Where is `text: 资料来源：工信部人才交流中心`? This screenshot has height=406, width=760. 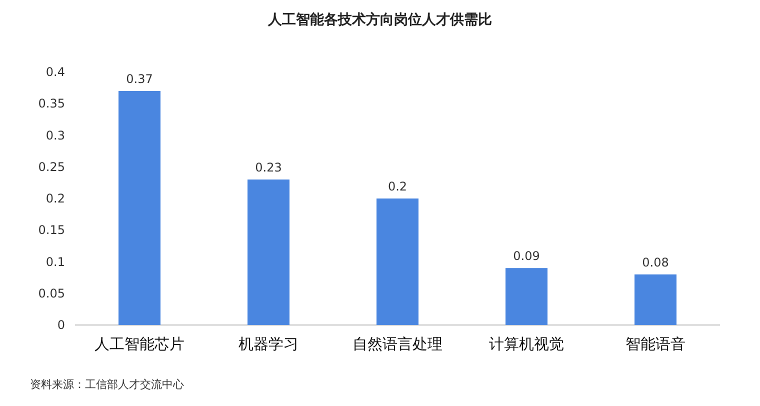 text: 资料来源：工信部人才交流中心 is located at coordinates (107, 384).